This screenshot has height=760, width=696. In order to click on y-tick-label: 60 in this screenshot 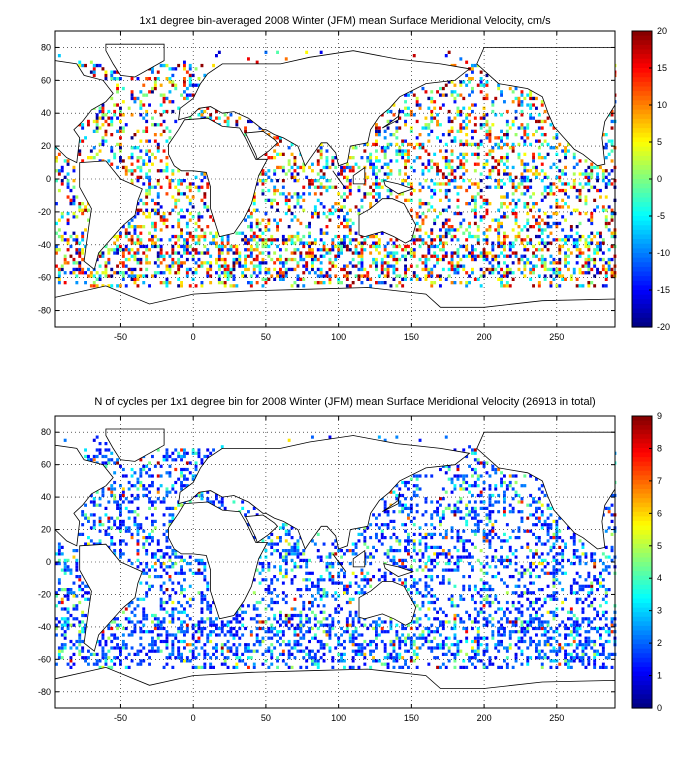, I will do `click(46, 80)`.